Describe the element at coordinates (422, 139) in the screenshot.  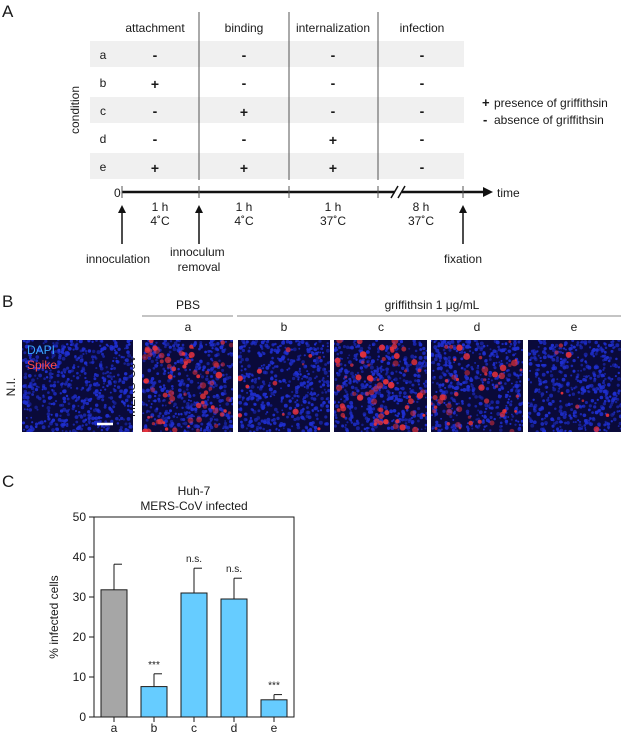
I see `mark-d-infection: -` at that location.